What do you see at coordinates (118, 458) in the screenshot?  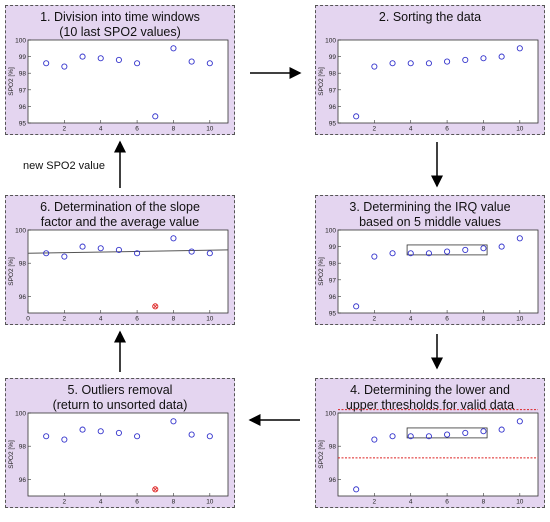 I see `chart-p5: 96 98 100 2 4 6 8 10 SPO2 [%]` at bounding box center [118, 458].